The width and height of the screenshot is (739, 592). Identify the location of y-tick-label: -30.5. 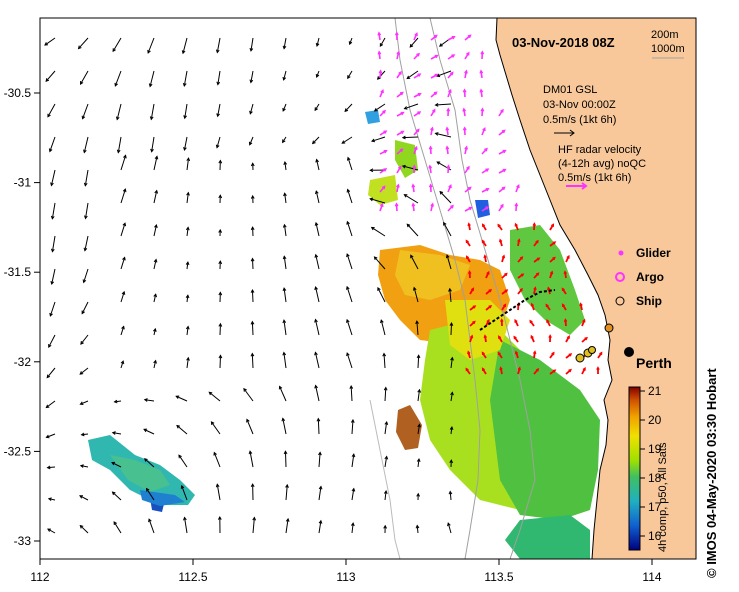
(18, 93).